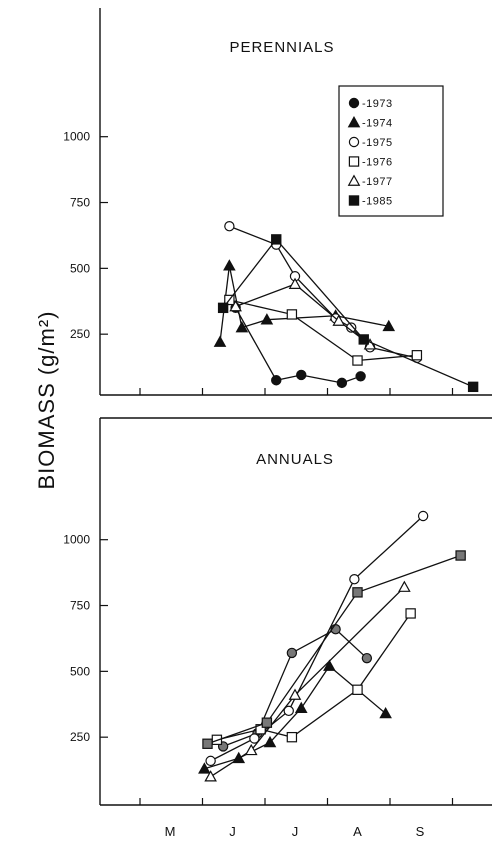 The width and height of the screenshot is (492, 843). What do you see at coordinates (377, 202) in the screenshot?
I see `legend-label: -1985` at bounding box center [377, 202].